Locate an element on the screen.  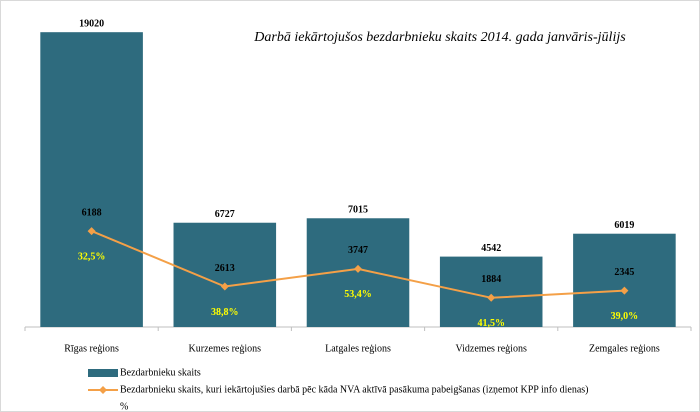
x-tick-label: Zemgales reģions is located at coordinates (624, 348).